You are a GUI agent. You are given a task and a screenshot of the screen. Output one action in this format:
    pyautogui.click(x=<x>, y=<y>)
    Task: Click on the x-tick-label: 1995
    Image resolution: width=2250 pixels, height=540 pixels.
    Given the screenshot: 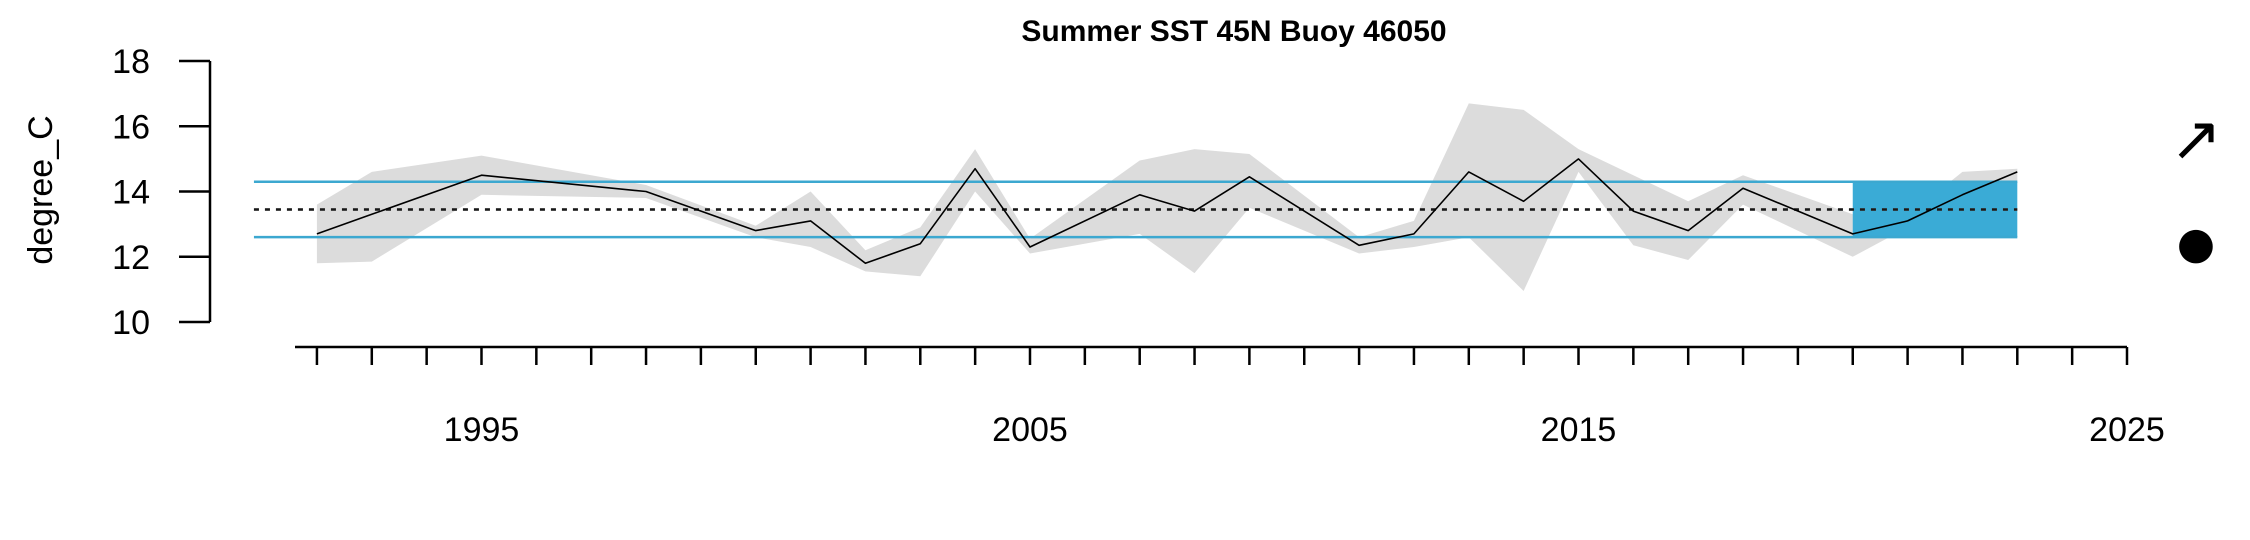 What is the action you would take?
    pyautogui.click(x=482, y=430)
    